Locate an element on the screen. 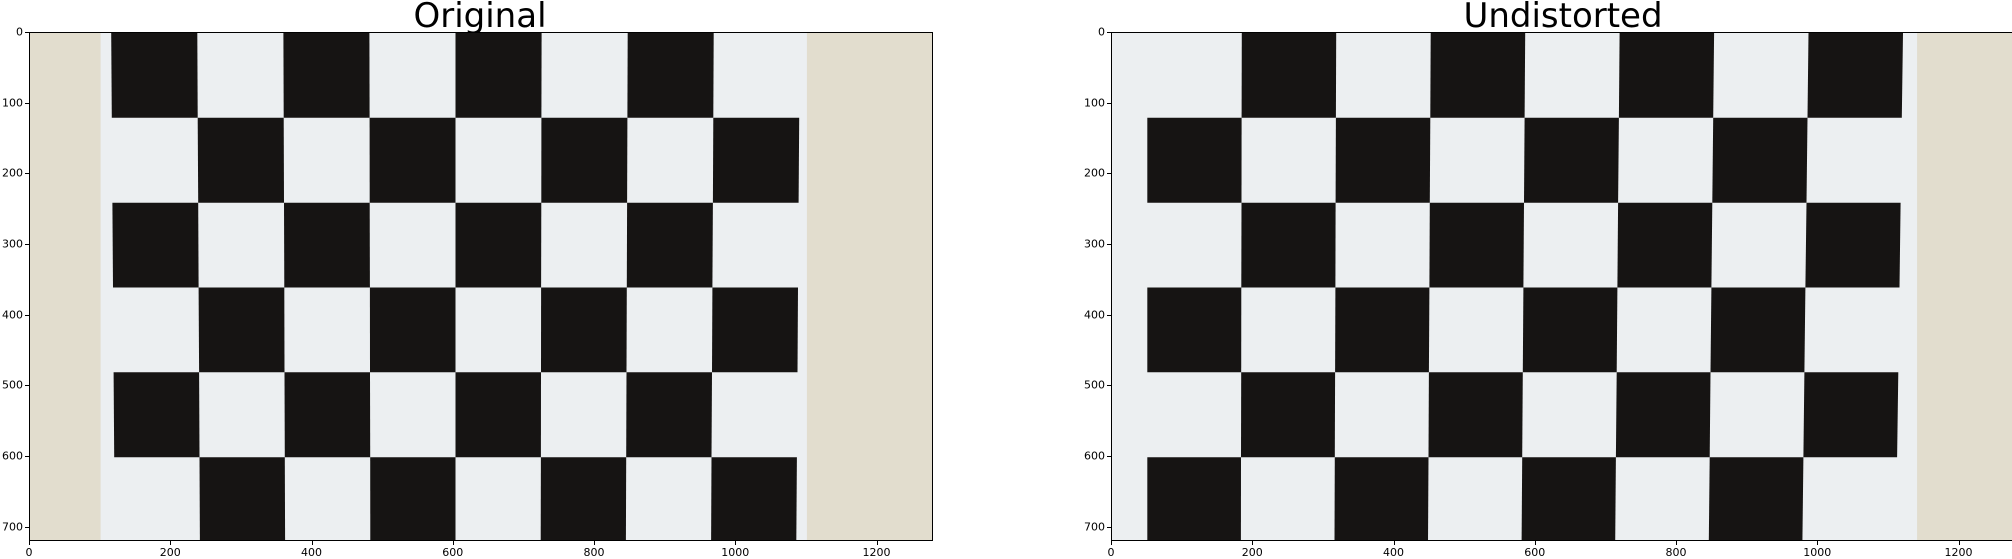 The height and width of the screenshot is (559, 2012). y-tick-label: 500 is located at coordinates (1094, 385).